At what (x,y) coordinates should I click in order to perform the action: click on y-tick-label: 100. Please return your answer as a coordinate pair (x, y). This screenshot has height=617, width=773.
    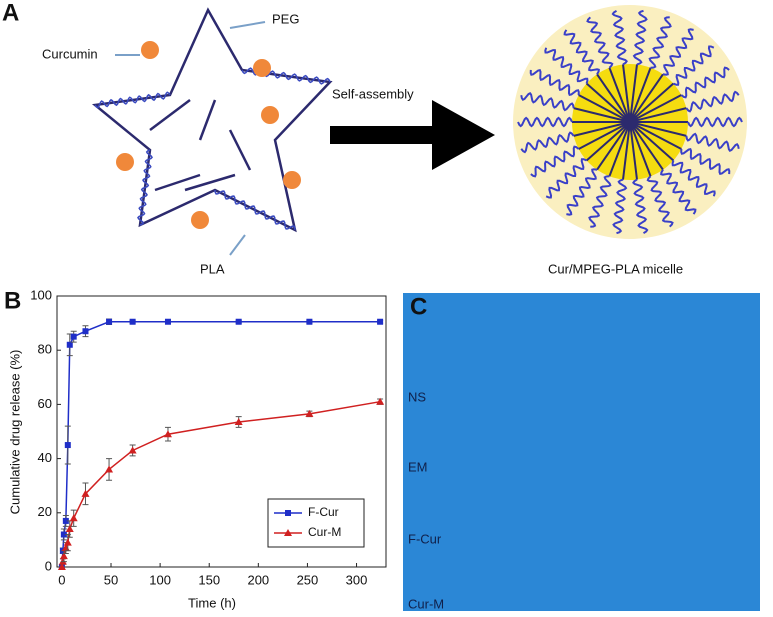
    Looking at the image, I should click on (41, 294).